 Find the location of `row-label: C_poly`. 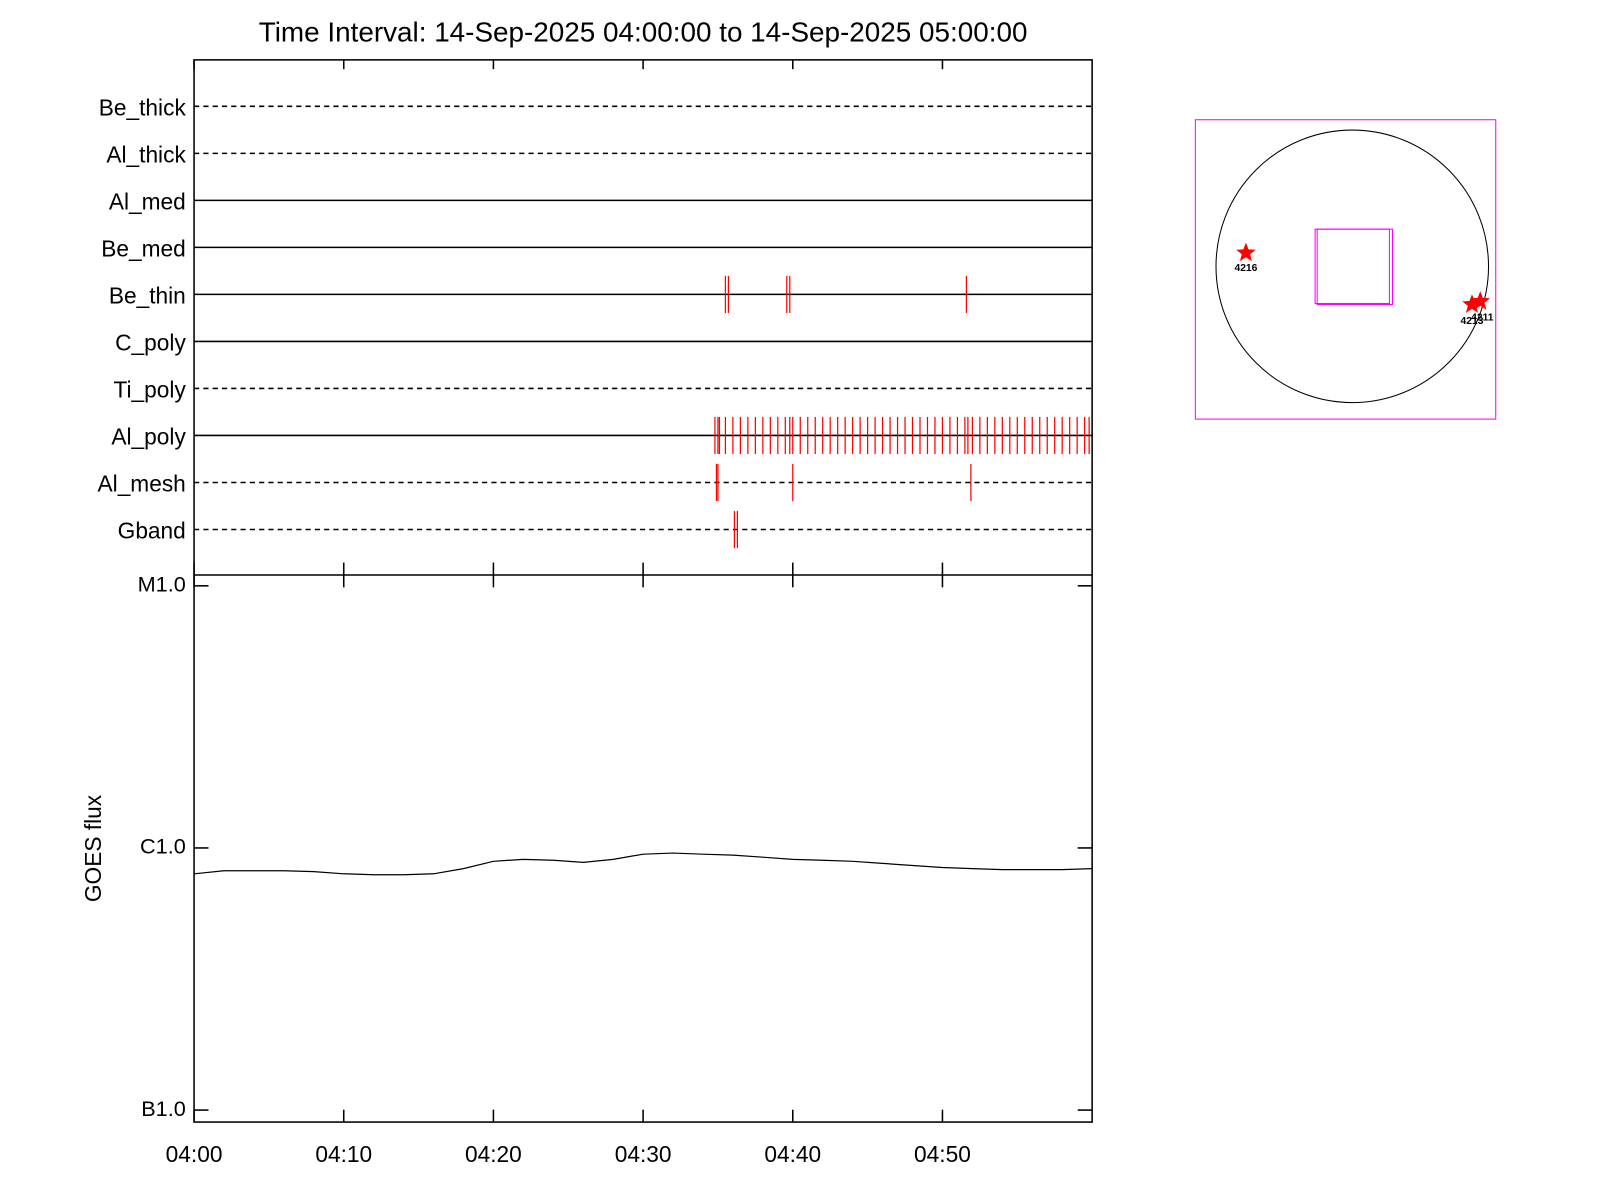

row-label: C_poly is located at coordinates (150, 343).